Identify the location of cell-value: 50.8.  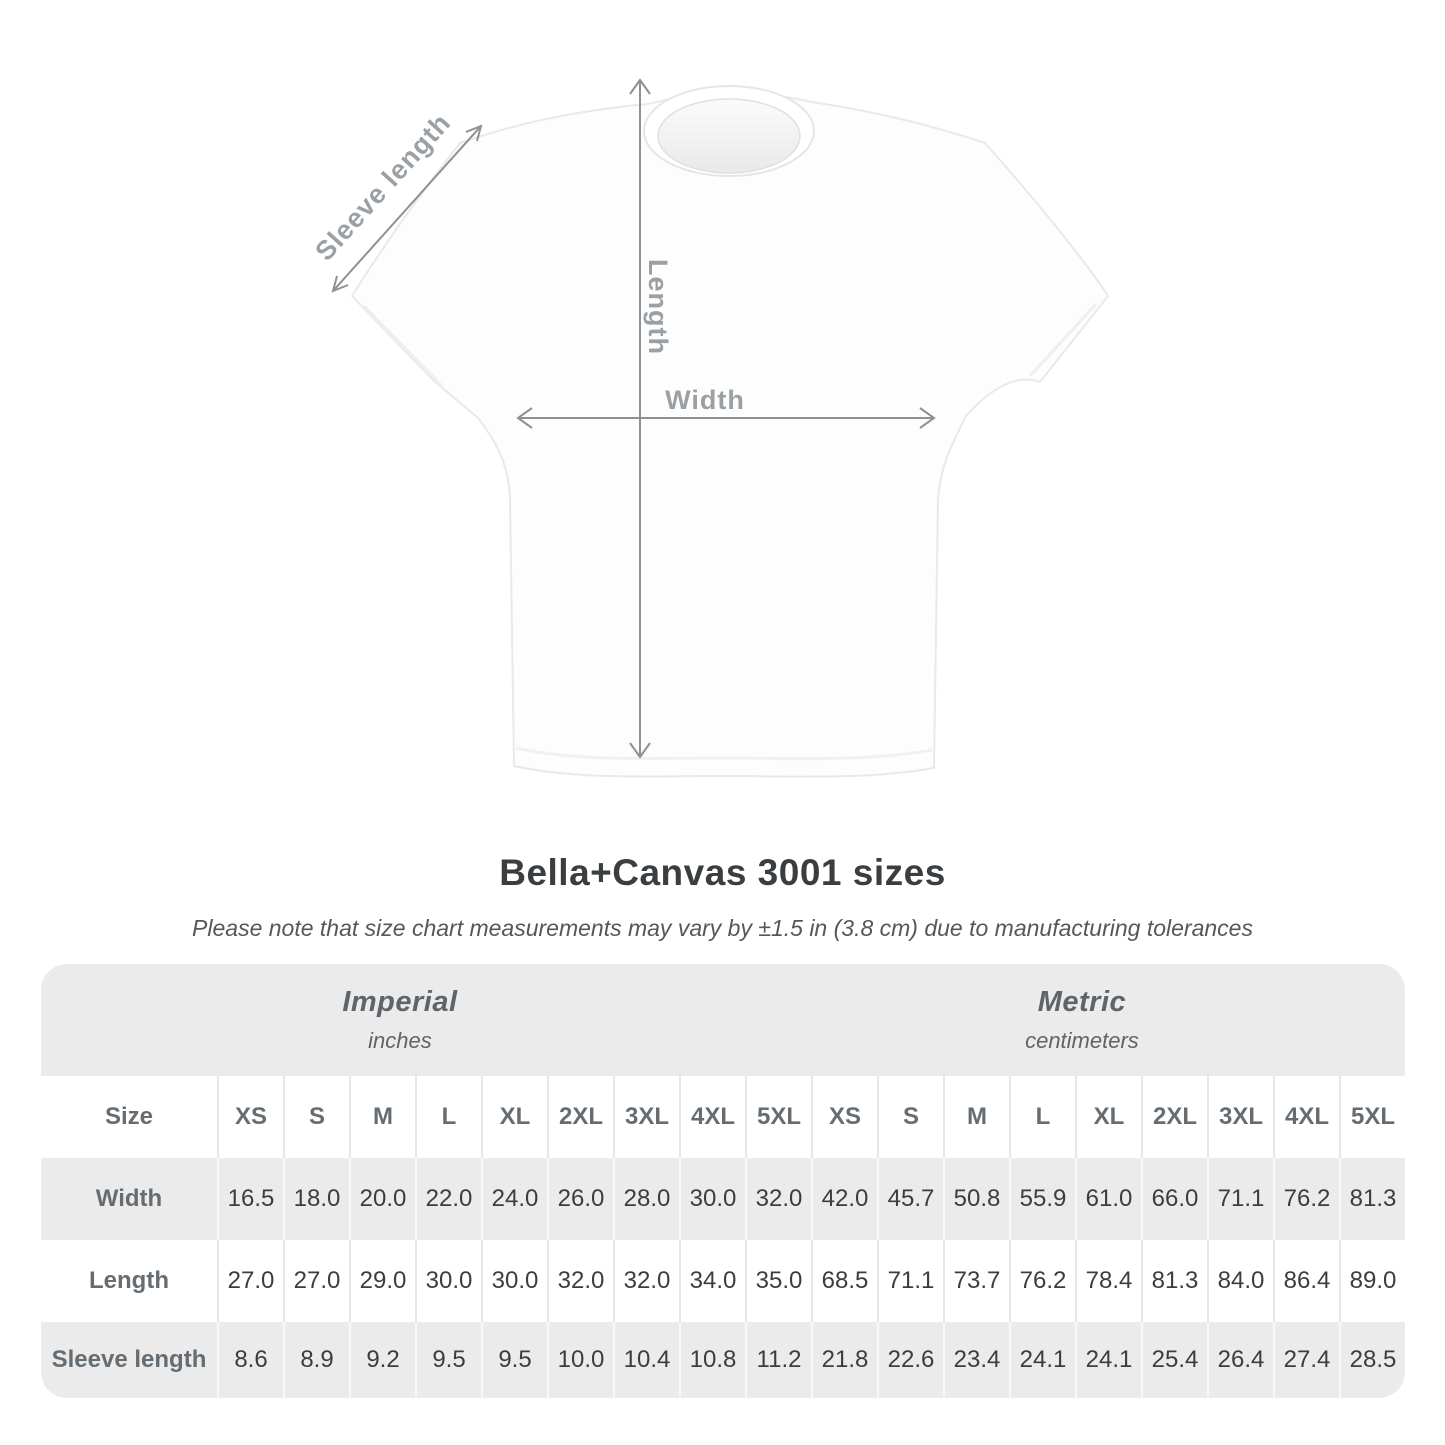
(976, 1199).